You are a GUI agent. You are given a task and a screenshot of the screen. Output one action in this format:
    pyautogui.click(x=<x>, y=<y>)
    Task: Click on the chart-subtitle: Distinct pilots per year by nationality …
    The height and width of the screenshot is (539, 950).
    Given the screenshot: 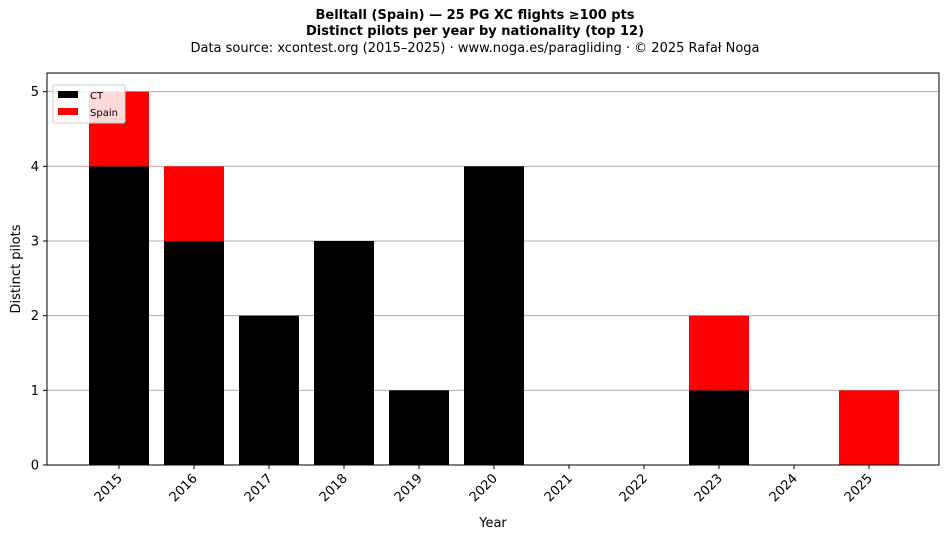 What is the action you would take?
    pyautogui.click(x=475, y=31)
    